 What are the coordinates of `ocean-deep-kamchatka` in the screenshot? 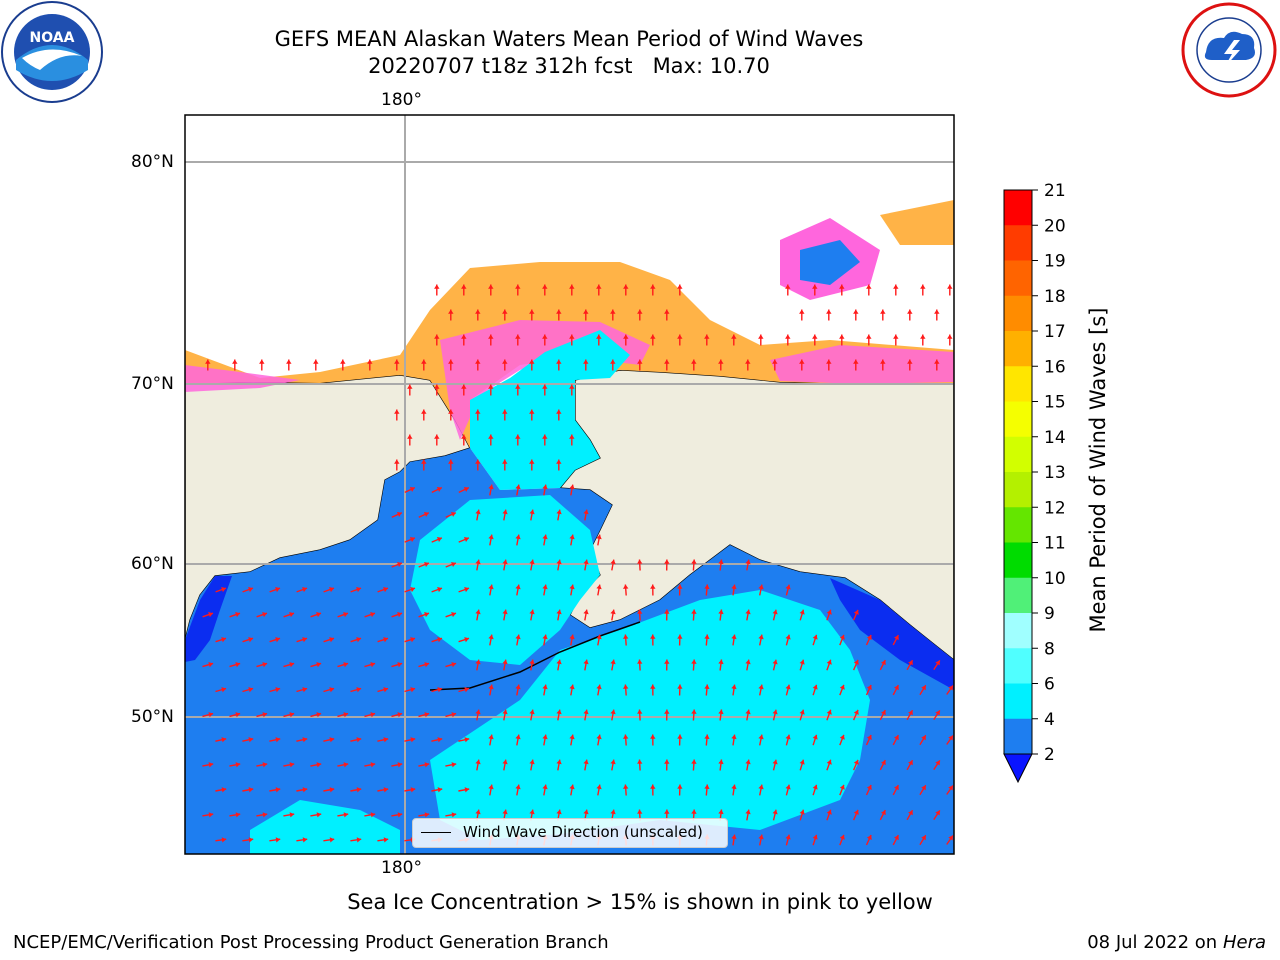 It's located at (208, 619).